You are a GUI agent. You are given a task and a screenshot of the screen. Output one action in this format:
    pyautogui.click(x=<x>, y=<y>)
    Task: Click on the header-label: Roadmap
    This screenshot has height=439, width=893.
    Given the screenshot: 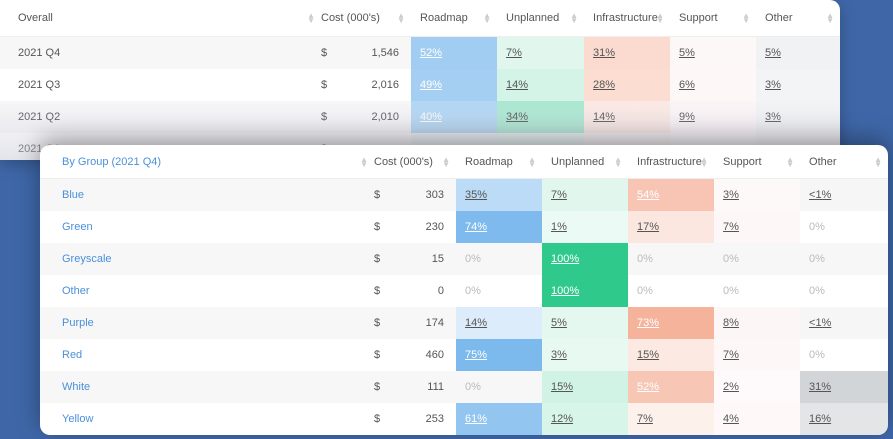 What is the action you would take?
    pyautogui.click(x=444, y=18)
    